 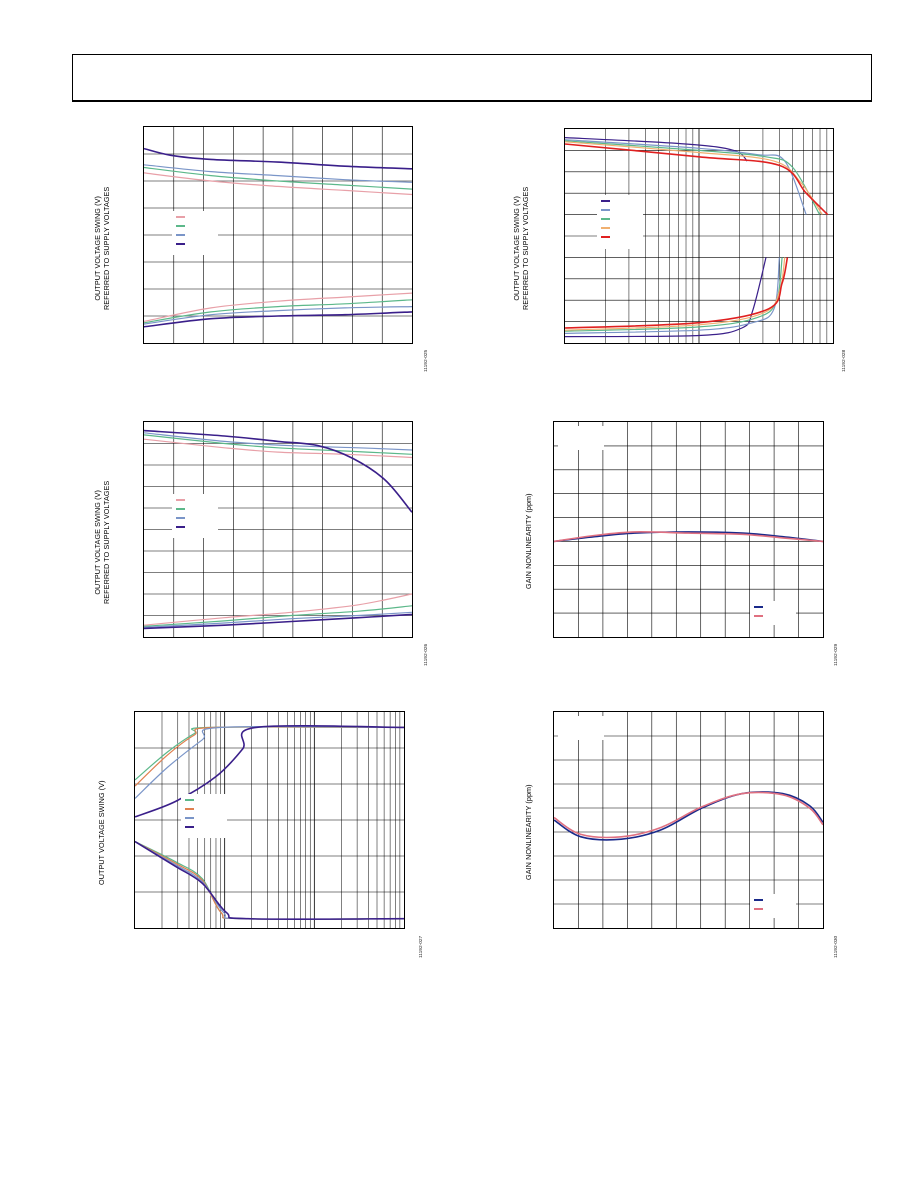 I want to click on series-line-5-upper, so click(x=697, y=179).